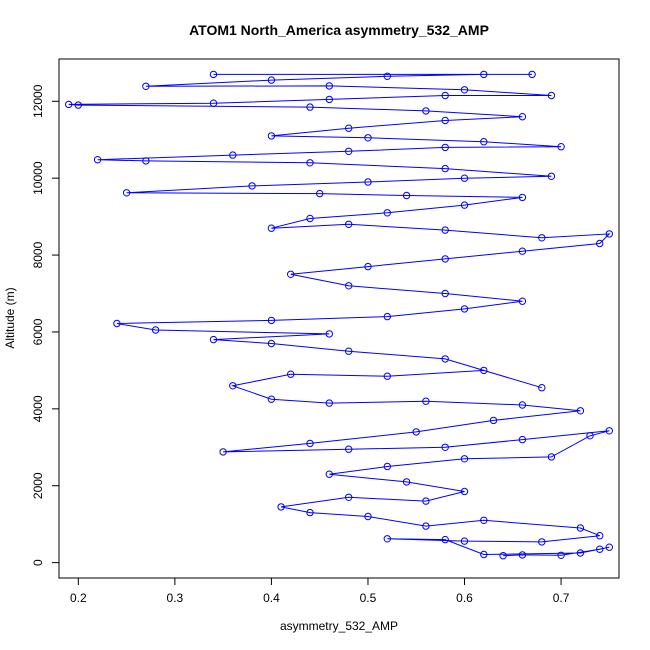 Image resolution: width=650 pixels, height=650 pixels. I want to click on y-tick-label: 2000, so click(38, 485).